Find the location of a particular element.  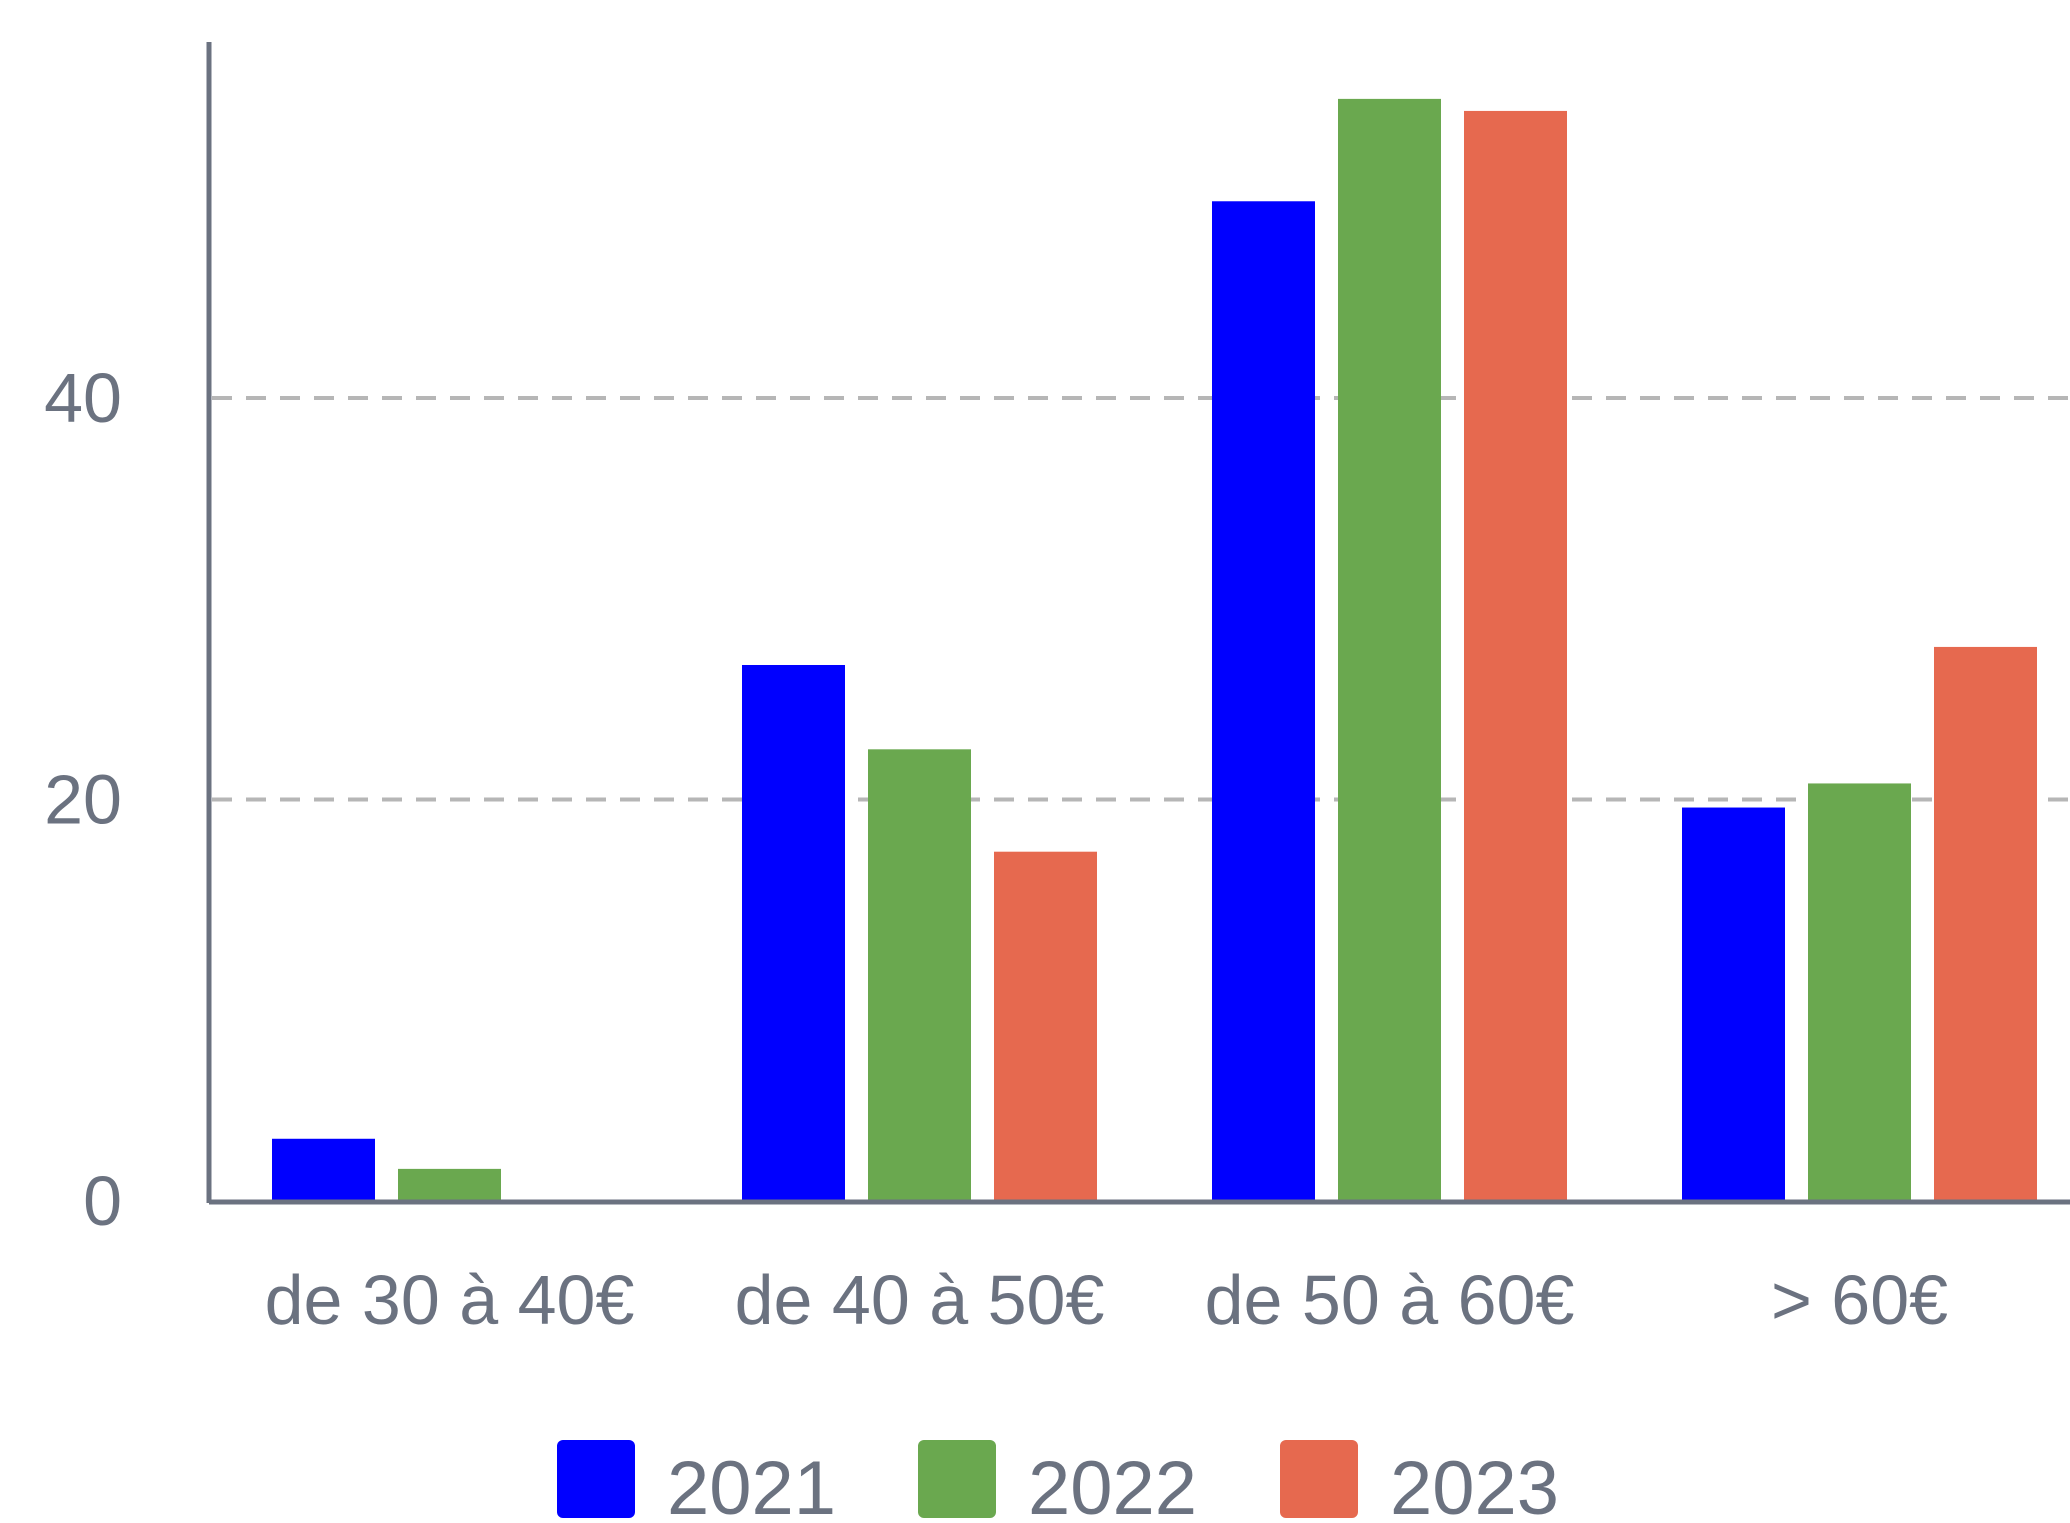

legend-swatch-2021 is located at coordinates (596, 1479).